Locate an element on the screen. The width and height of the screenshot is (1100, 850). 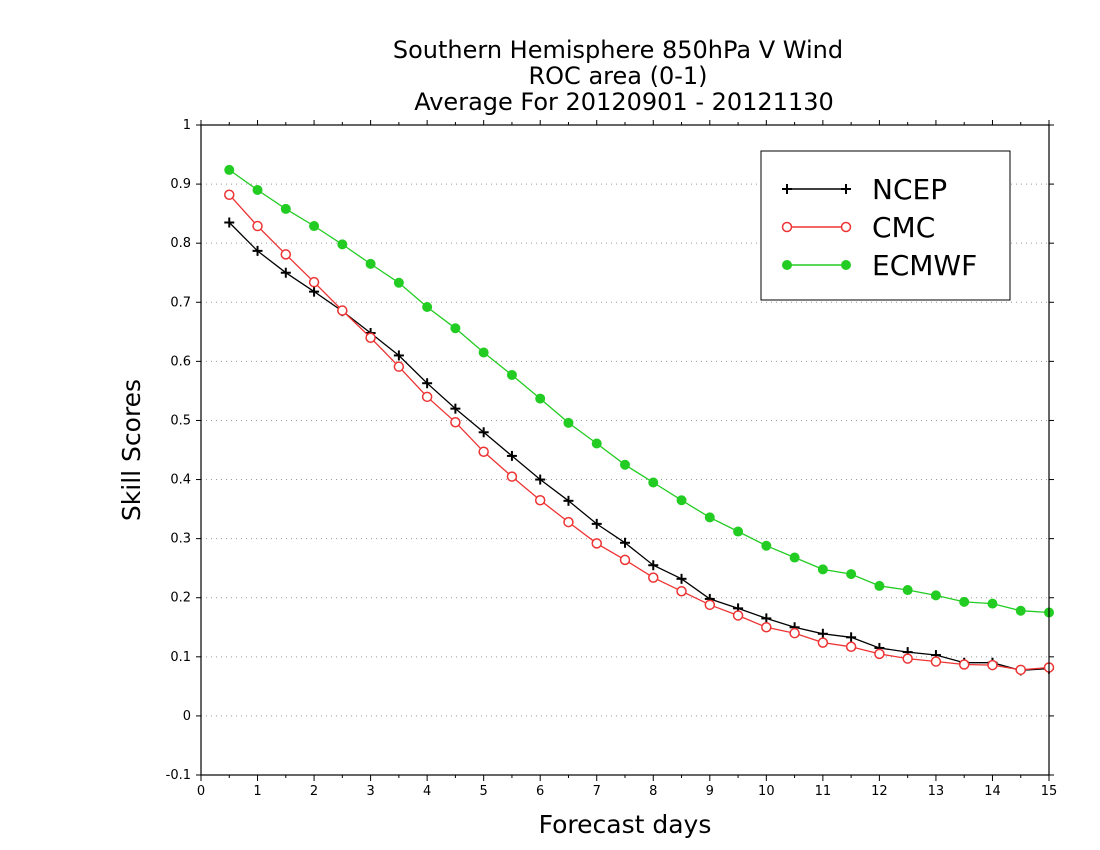
x-tick-label: 10 is located at coordinates (766, 791).